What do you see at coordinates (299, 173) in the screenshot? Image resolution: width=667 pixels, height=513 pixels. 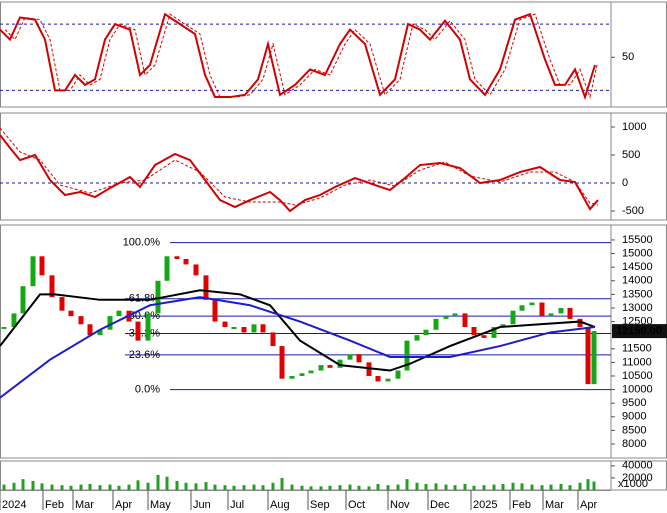 I see `indicator-line` at bounding box center [299, 173].